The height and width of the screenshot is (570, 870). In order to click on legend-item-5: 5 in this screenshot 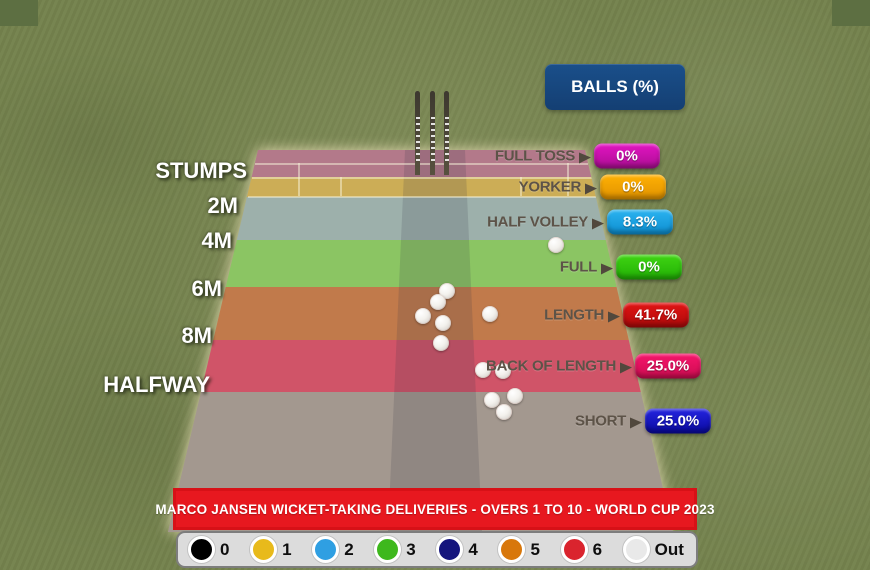, I will do `click(519, 549)`.